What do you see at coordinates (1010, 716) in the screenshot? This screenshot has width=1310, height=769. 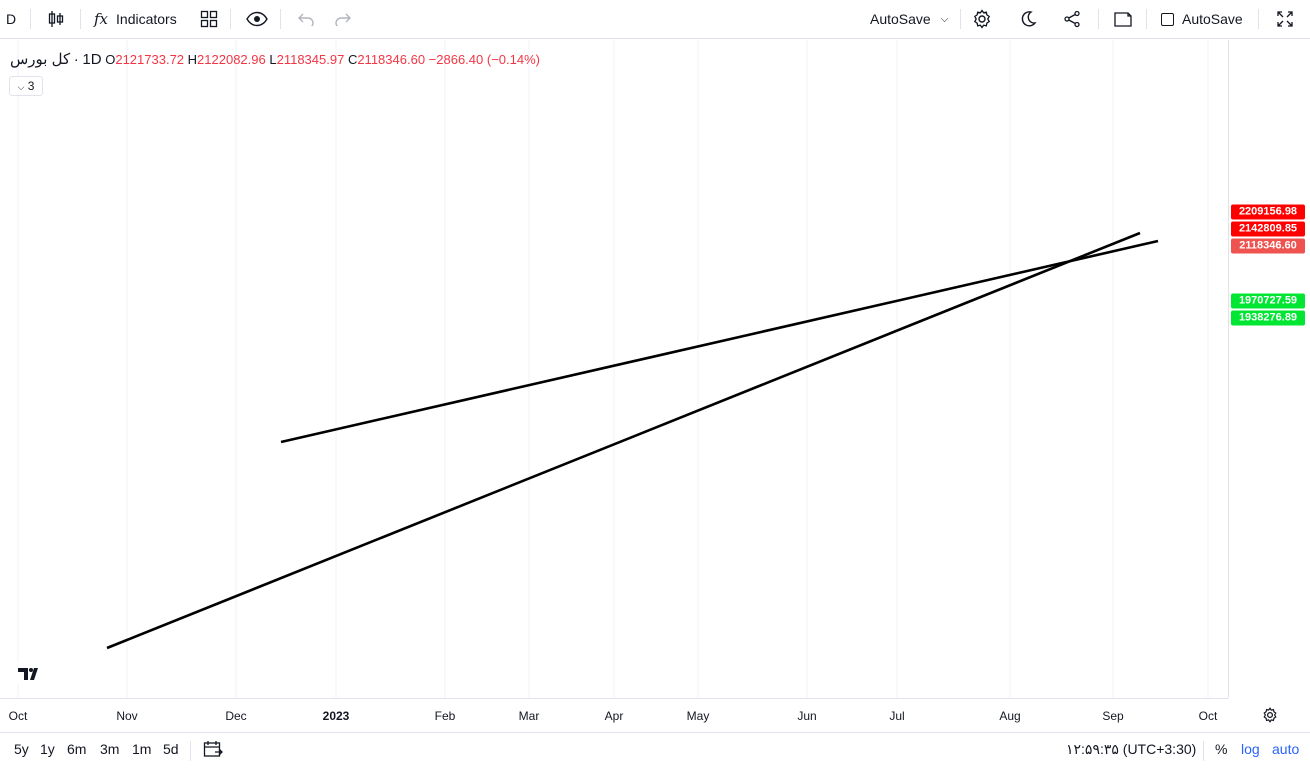 I see `time-tick-label: Aug` at bounding box center [1010, 716].